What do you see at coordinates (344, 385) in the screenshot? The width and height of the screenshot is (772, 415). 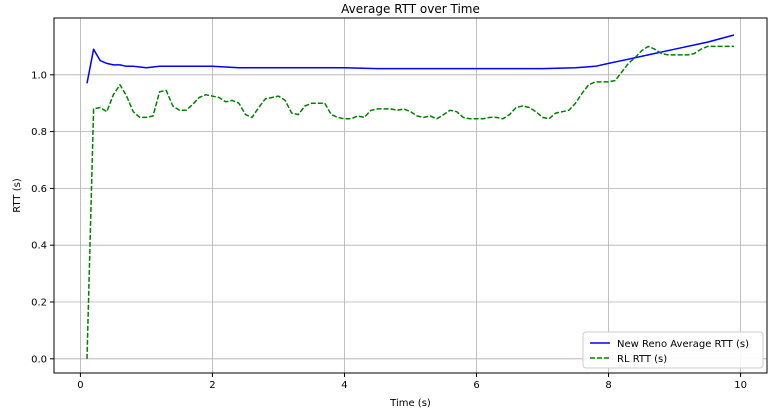 I see `x-tick-label: 4` at bounding box center [344, 385].